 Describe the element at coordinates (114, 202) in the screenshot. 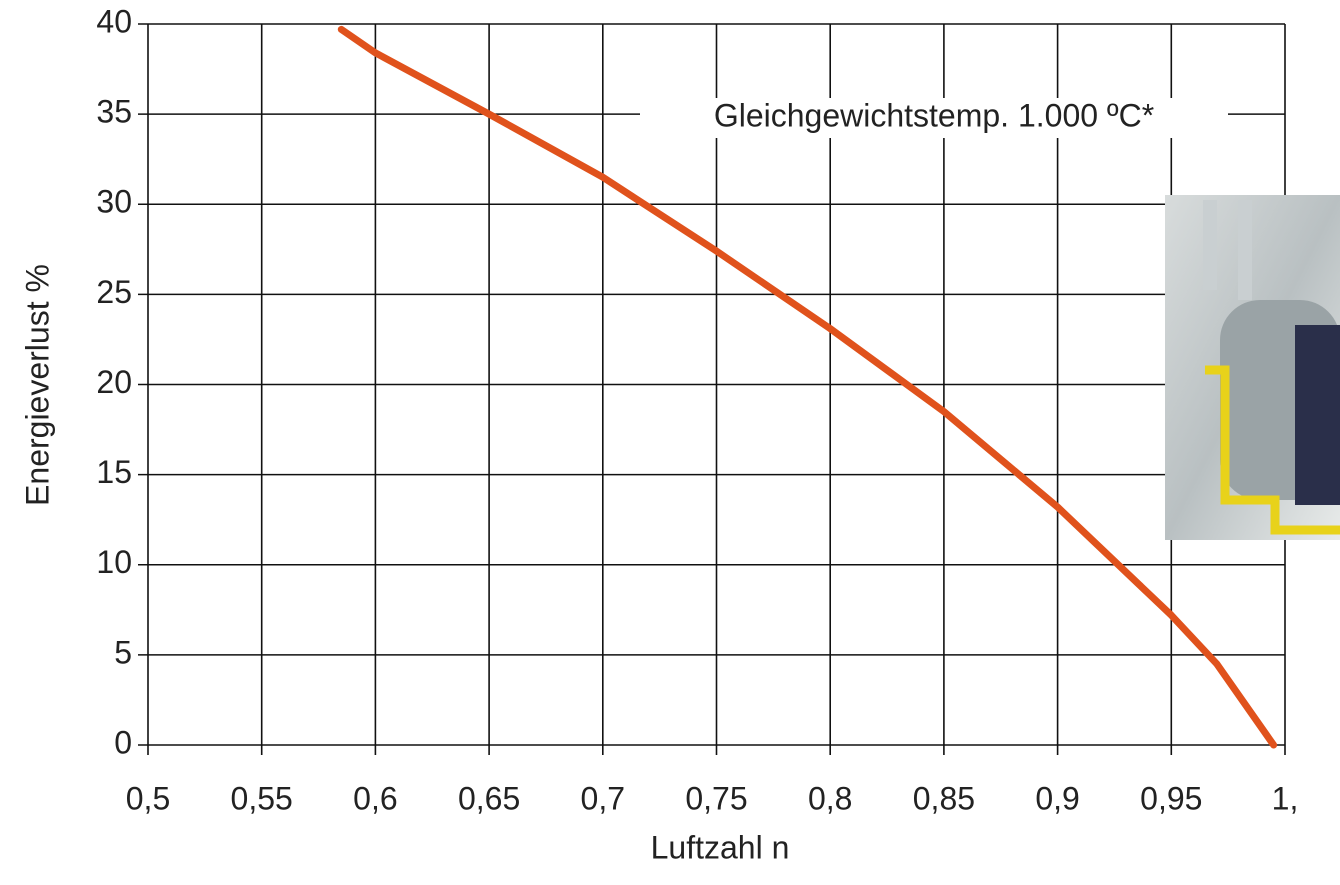

I see `y-tick-label: 30` at that location.